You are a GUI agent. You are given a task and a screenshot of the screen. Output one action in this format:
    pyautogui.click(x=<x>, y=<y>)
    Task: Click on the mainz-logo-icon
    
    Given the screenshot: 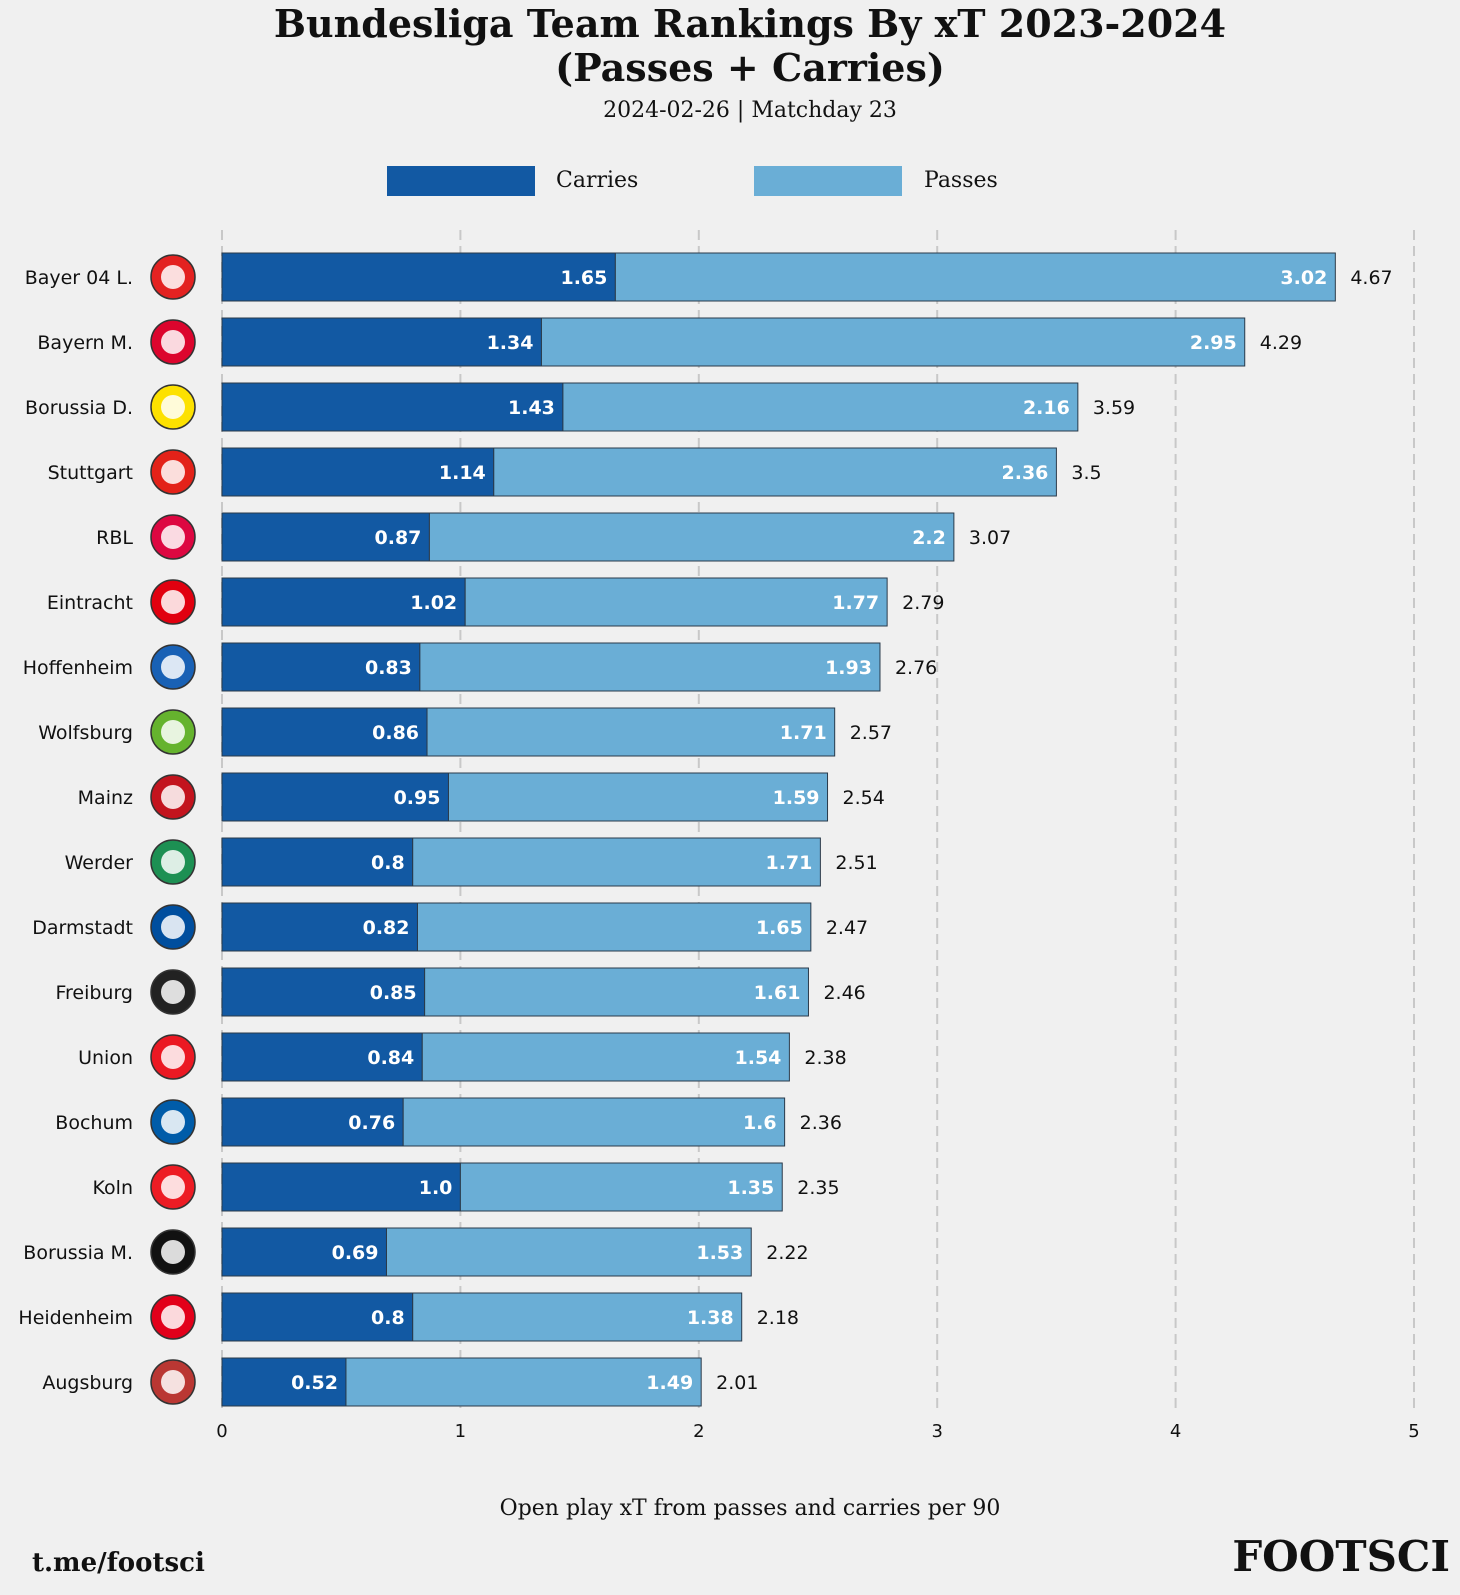 What is the action you would take?
    pyautogui.click(x=173, y=797)
    